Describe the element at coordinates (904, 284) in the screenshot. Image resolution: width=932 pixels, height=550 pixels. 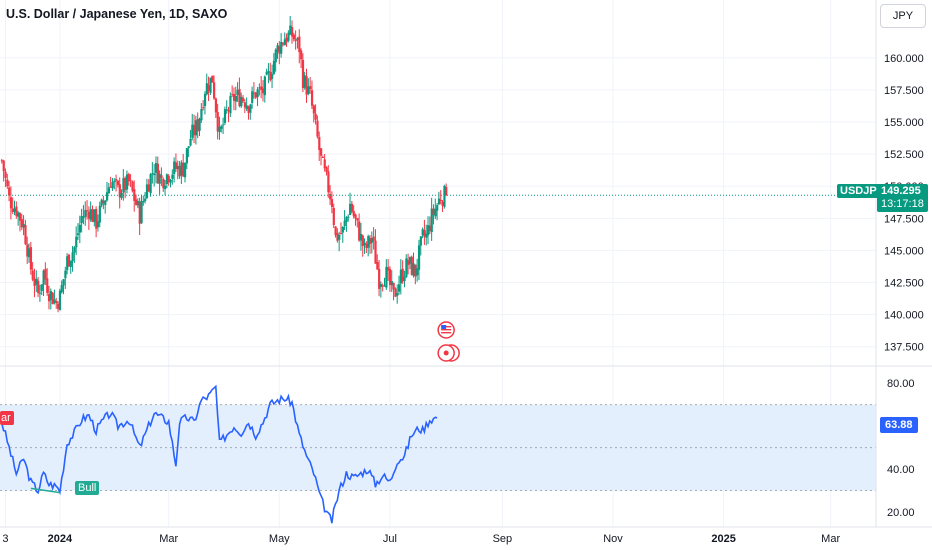
I see `price-tick-label: 142.500` at that location.